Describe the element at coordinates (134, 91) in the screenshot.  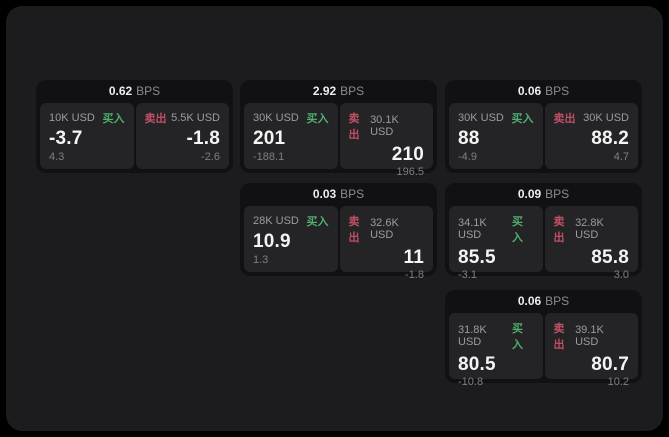
I see `bps-header: 0.62 BPS` at that location.